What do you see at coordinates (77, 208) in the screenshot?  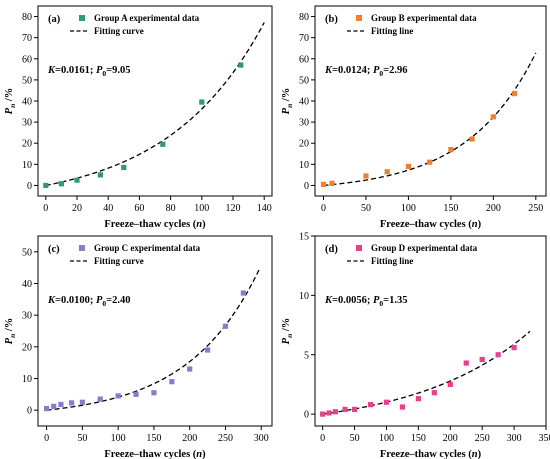 I see `x-tick-label: 20` at bounding box center [77, 208].